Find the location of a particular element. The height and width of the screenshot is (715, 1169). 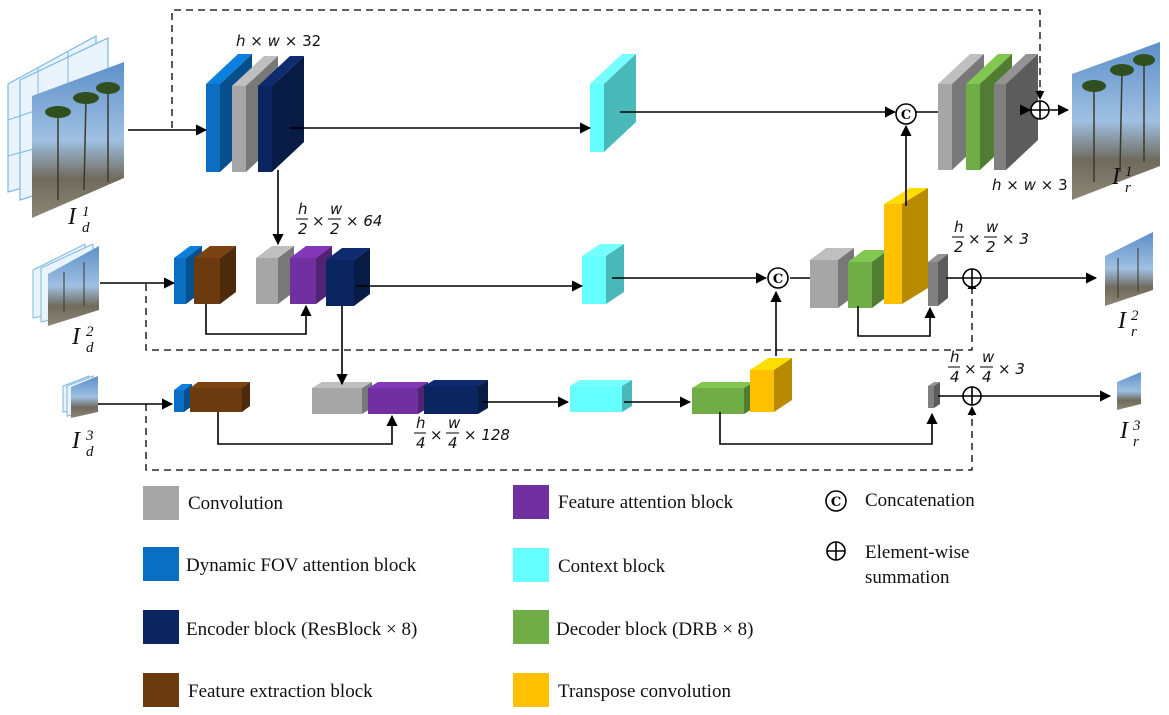

block-encoder-l3-front is located at coordinates (451, 400).